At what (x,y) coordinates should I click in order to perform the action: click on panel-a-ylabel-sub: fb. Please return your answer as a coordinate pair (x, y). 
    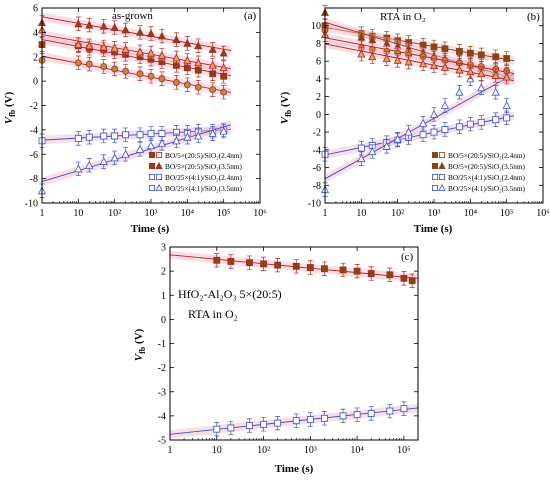
    Looking at the image, I should click on (12, 113).